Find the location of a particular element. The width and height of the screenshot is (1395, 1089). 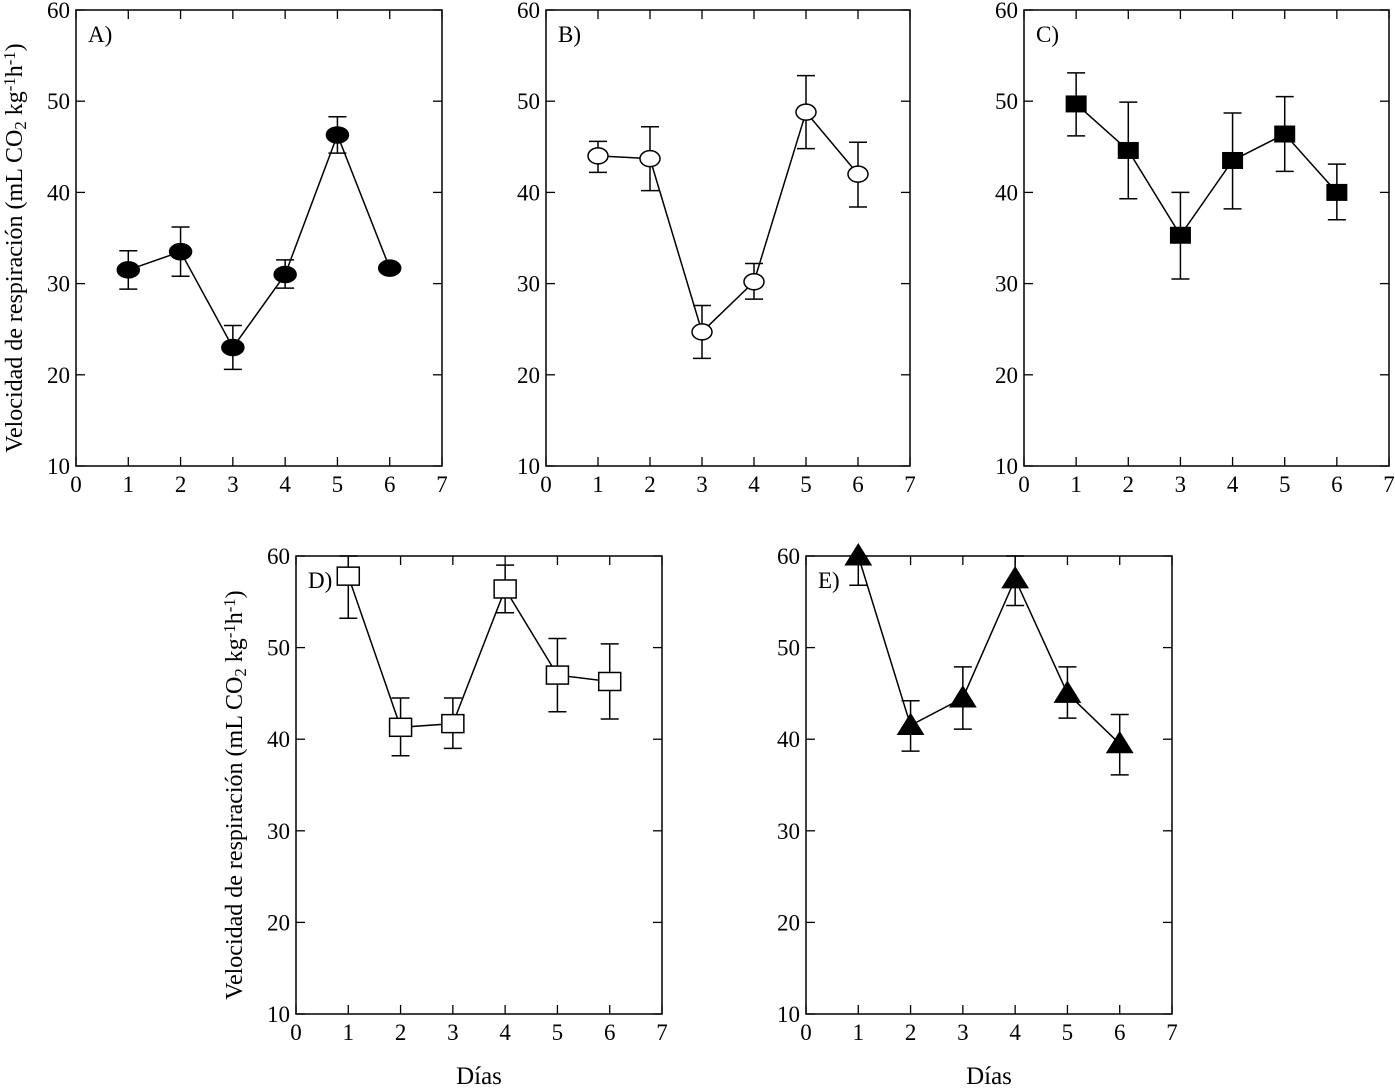

panel-label: C) is located at coordinates (1047, 34).